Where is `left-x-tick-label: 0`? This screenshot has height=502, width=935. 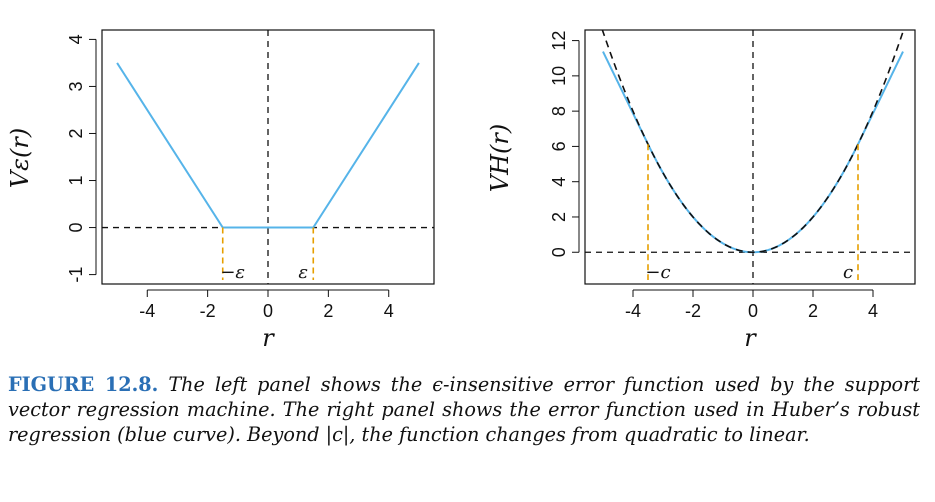
left-x-tick-label: 0 is located at coordinates (268, 311).